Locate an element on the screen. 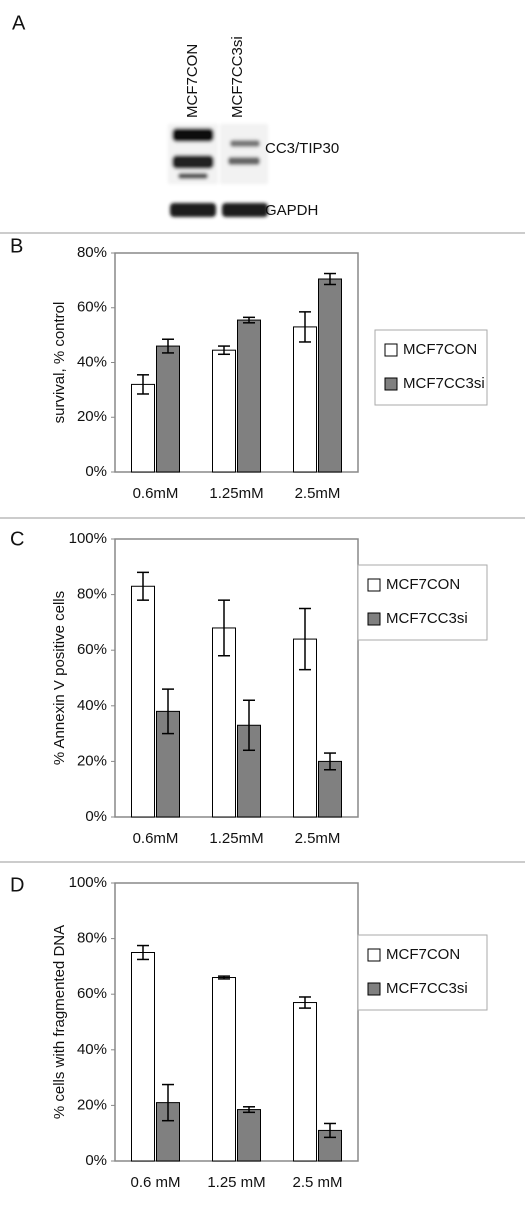 This screenshot has height=1209, width=525. panel-letter: C is located at coordinates (17, 539).